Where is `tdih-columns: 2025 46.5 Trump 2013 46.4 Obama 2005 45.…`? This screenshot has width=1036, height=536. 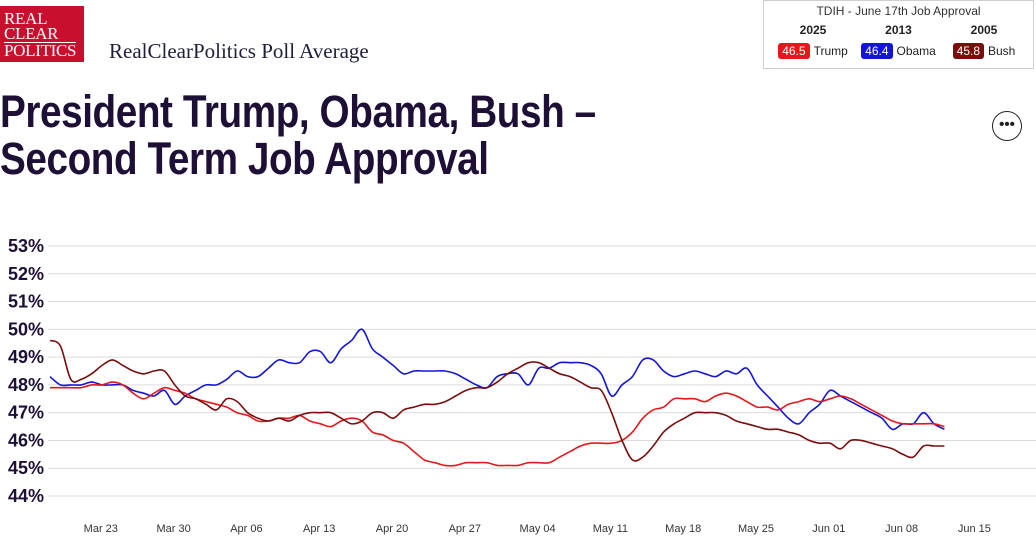
tdih-columns: 2025 46.5 Trump 2013 46.4 Obama 2005 45.… is located at coordinates (898, 41).